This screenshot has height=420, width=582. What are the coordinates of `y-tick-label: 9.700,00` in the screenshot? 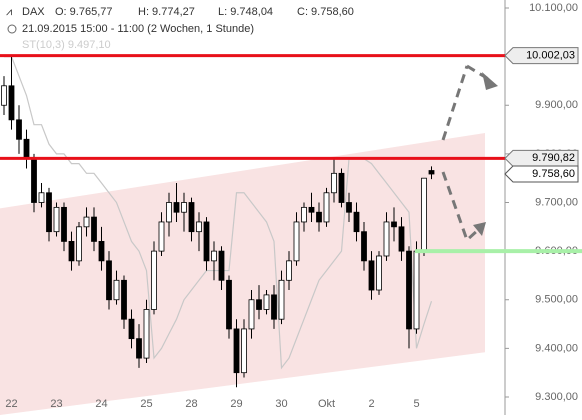 It's located at (556, 202).